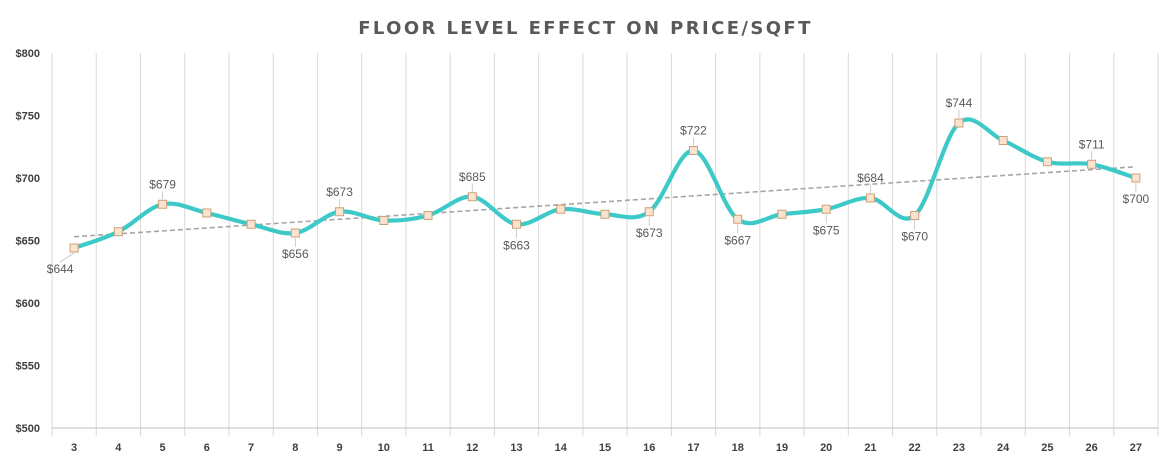 The width and height of the screenshot is (1171, 463). I want to click on data-label-leader, so click(67, 257).